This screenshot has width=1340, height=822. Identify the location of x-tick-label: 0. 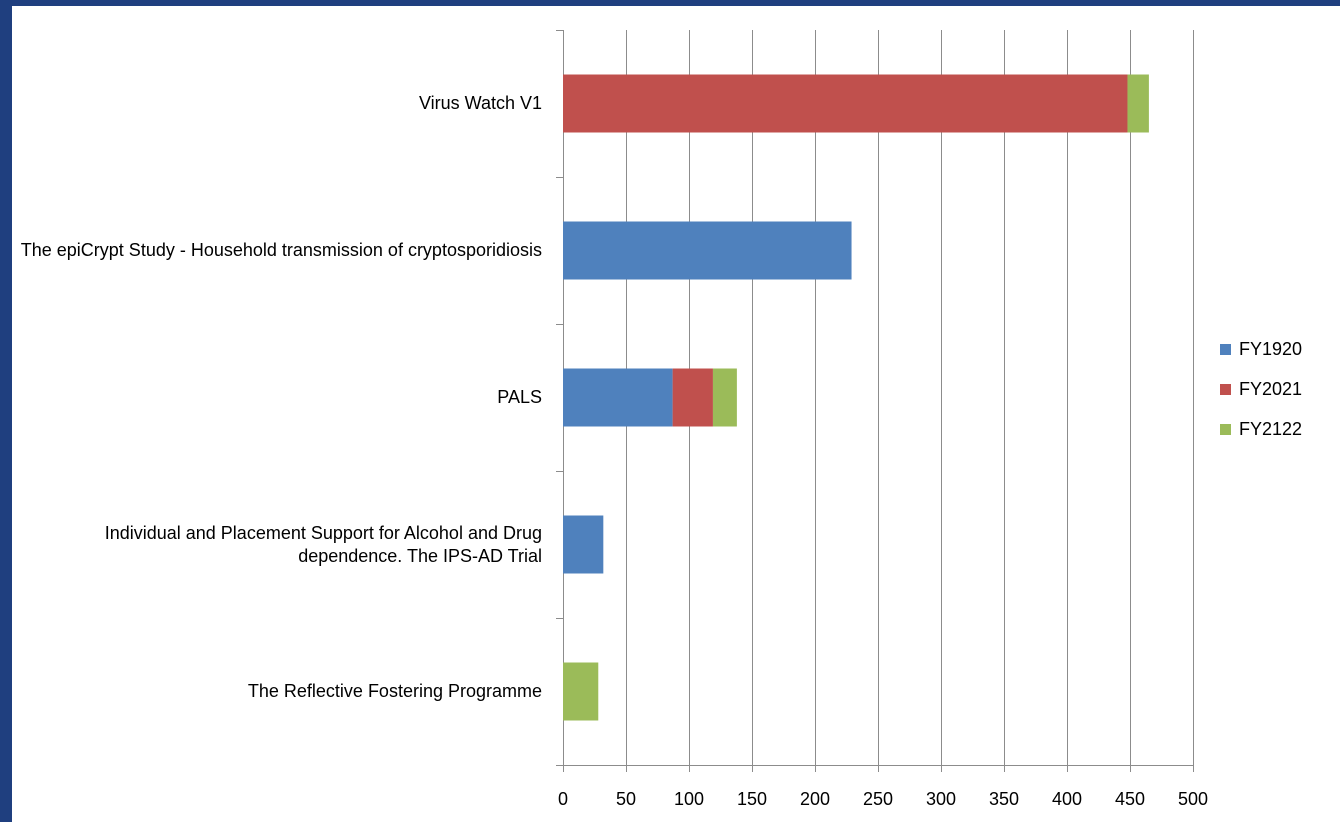
(562, 799).